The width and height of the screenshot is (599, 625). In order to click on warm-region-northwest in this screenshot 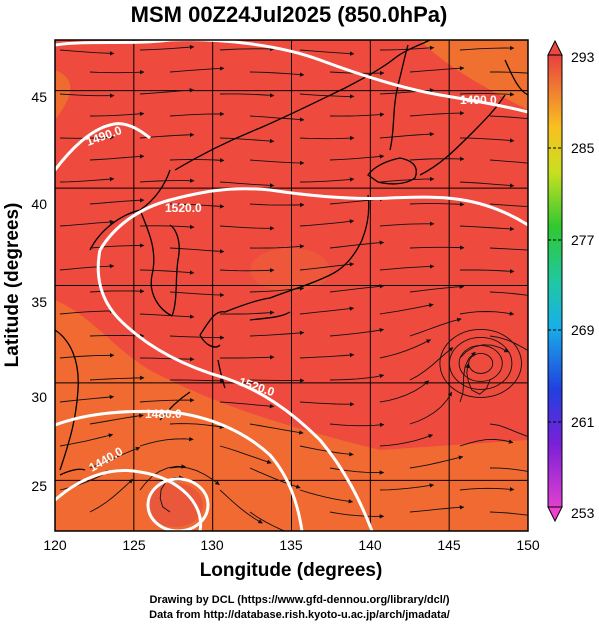, I will do `click(63, 95)`.